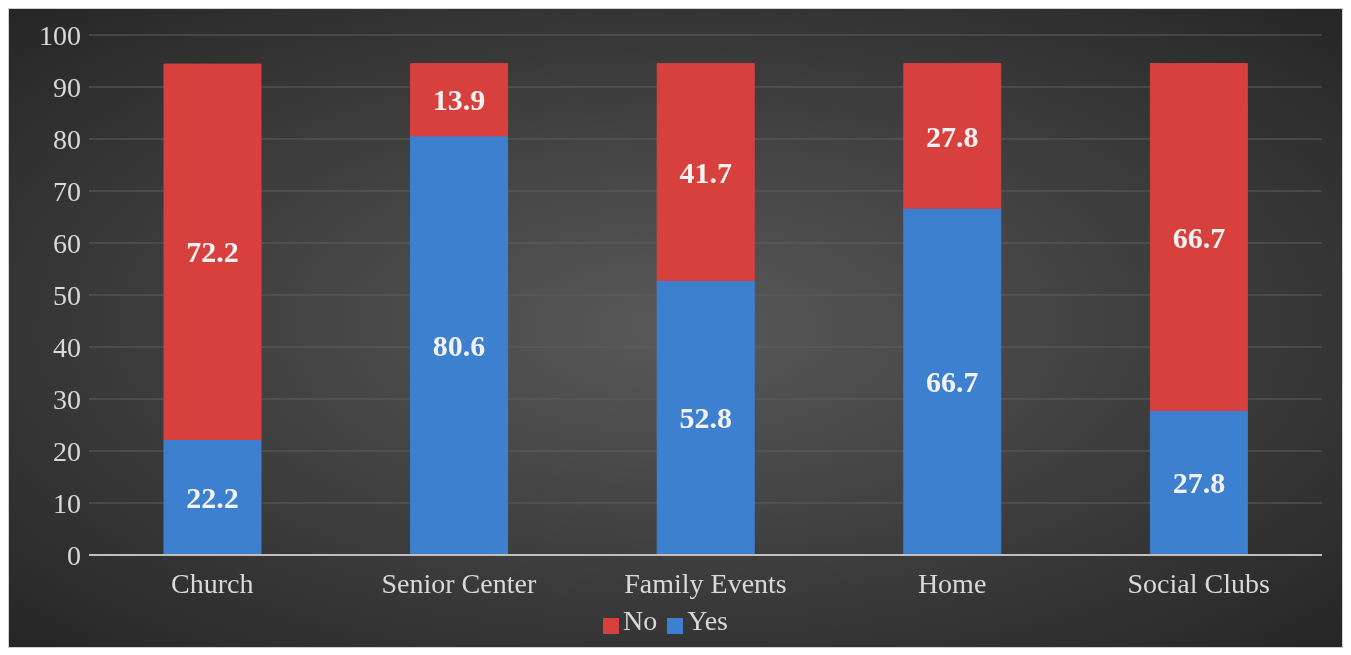  I want to click on data-label: 41.7, so click(705, 172).